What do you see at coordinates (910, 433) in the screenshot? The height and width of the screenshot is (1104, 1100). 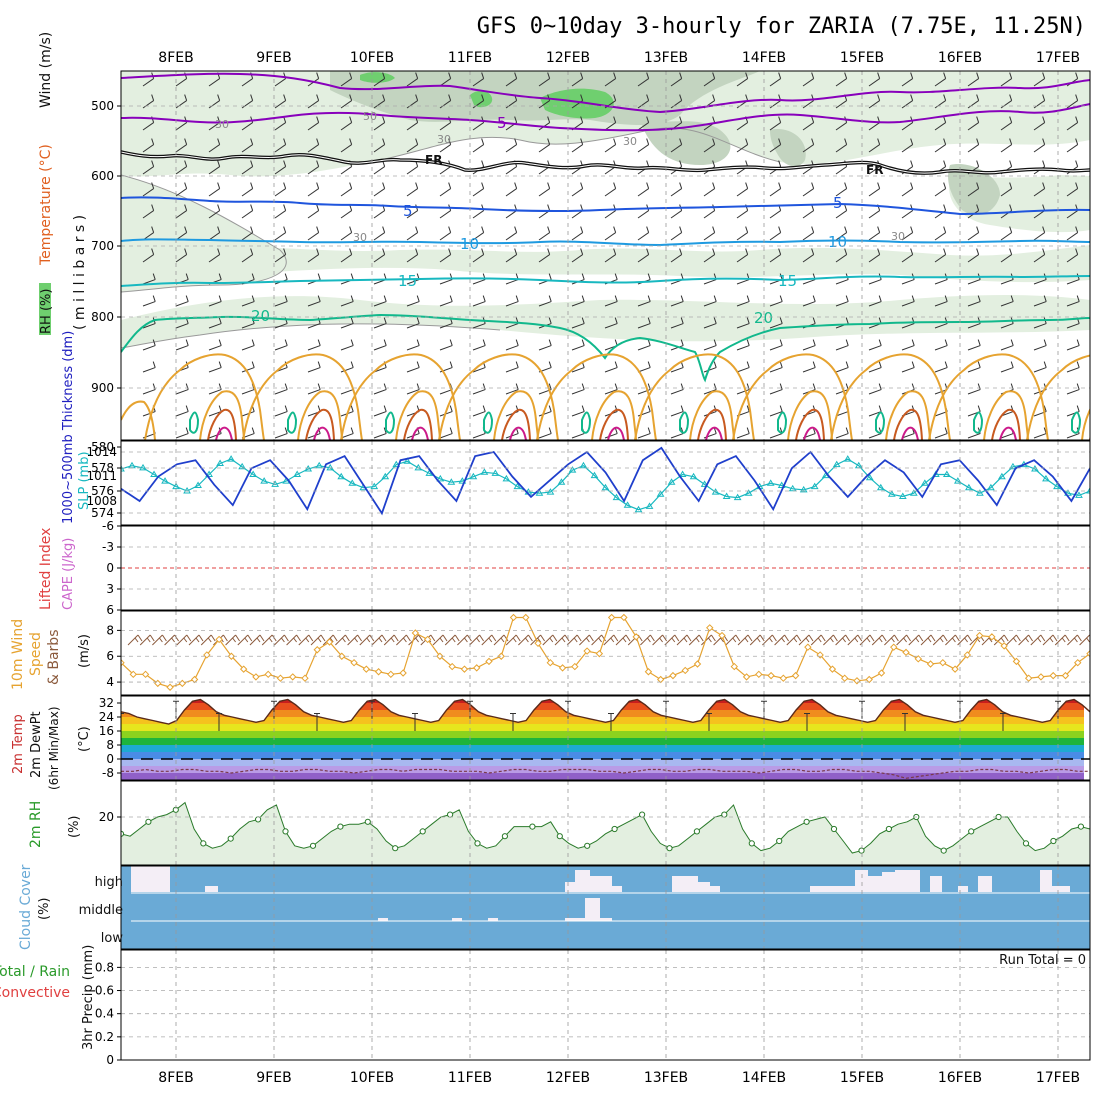 I see `bl-contour-magenta` at bounding box center [910, 433].